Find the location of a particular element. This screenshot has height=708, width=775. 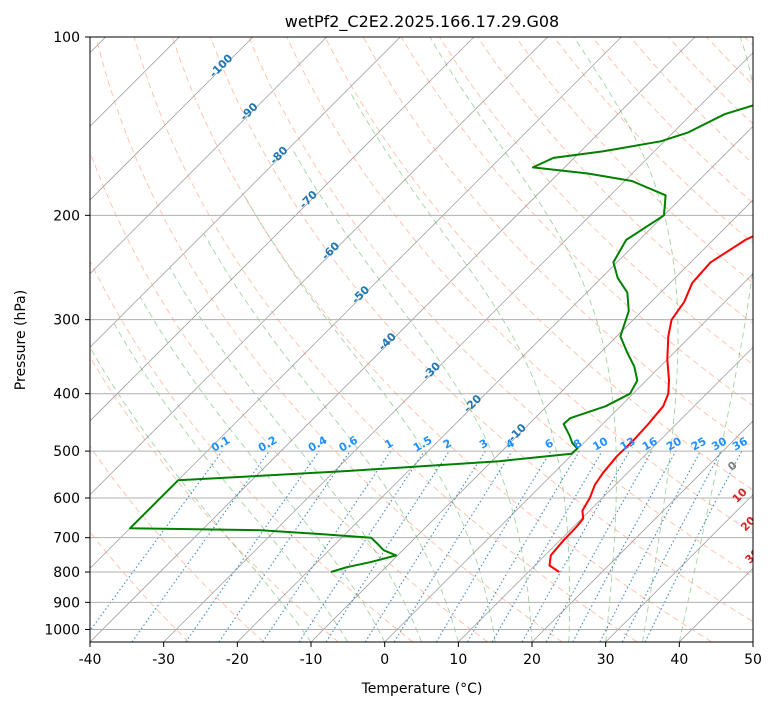

temperature-profile-line is located at coordinates (650, 404).